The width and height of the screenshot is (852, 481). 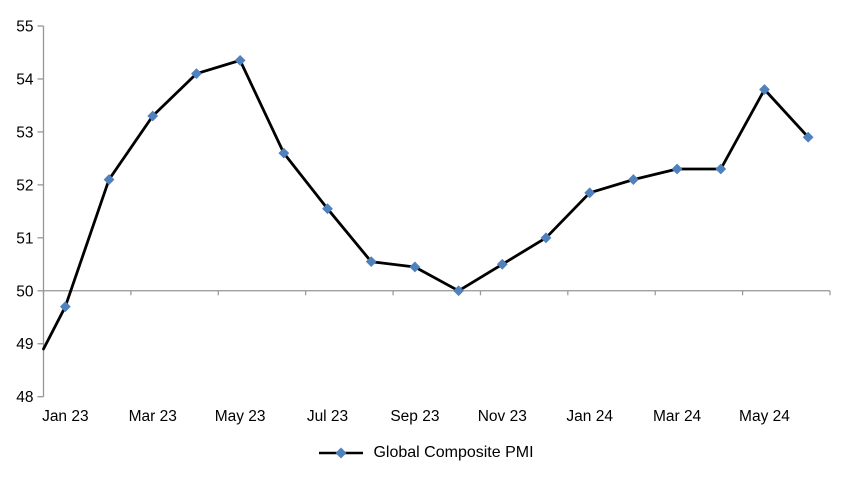 What do you see at coordinates (24, 132) in the screenshot?
I see `y-axis-tick-label: 53` at bounding box center [24, 132].